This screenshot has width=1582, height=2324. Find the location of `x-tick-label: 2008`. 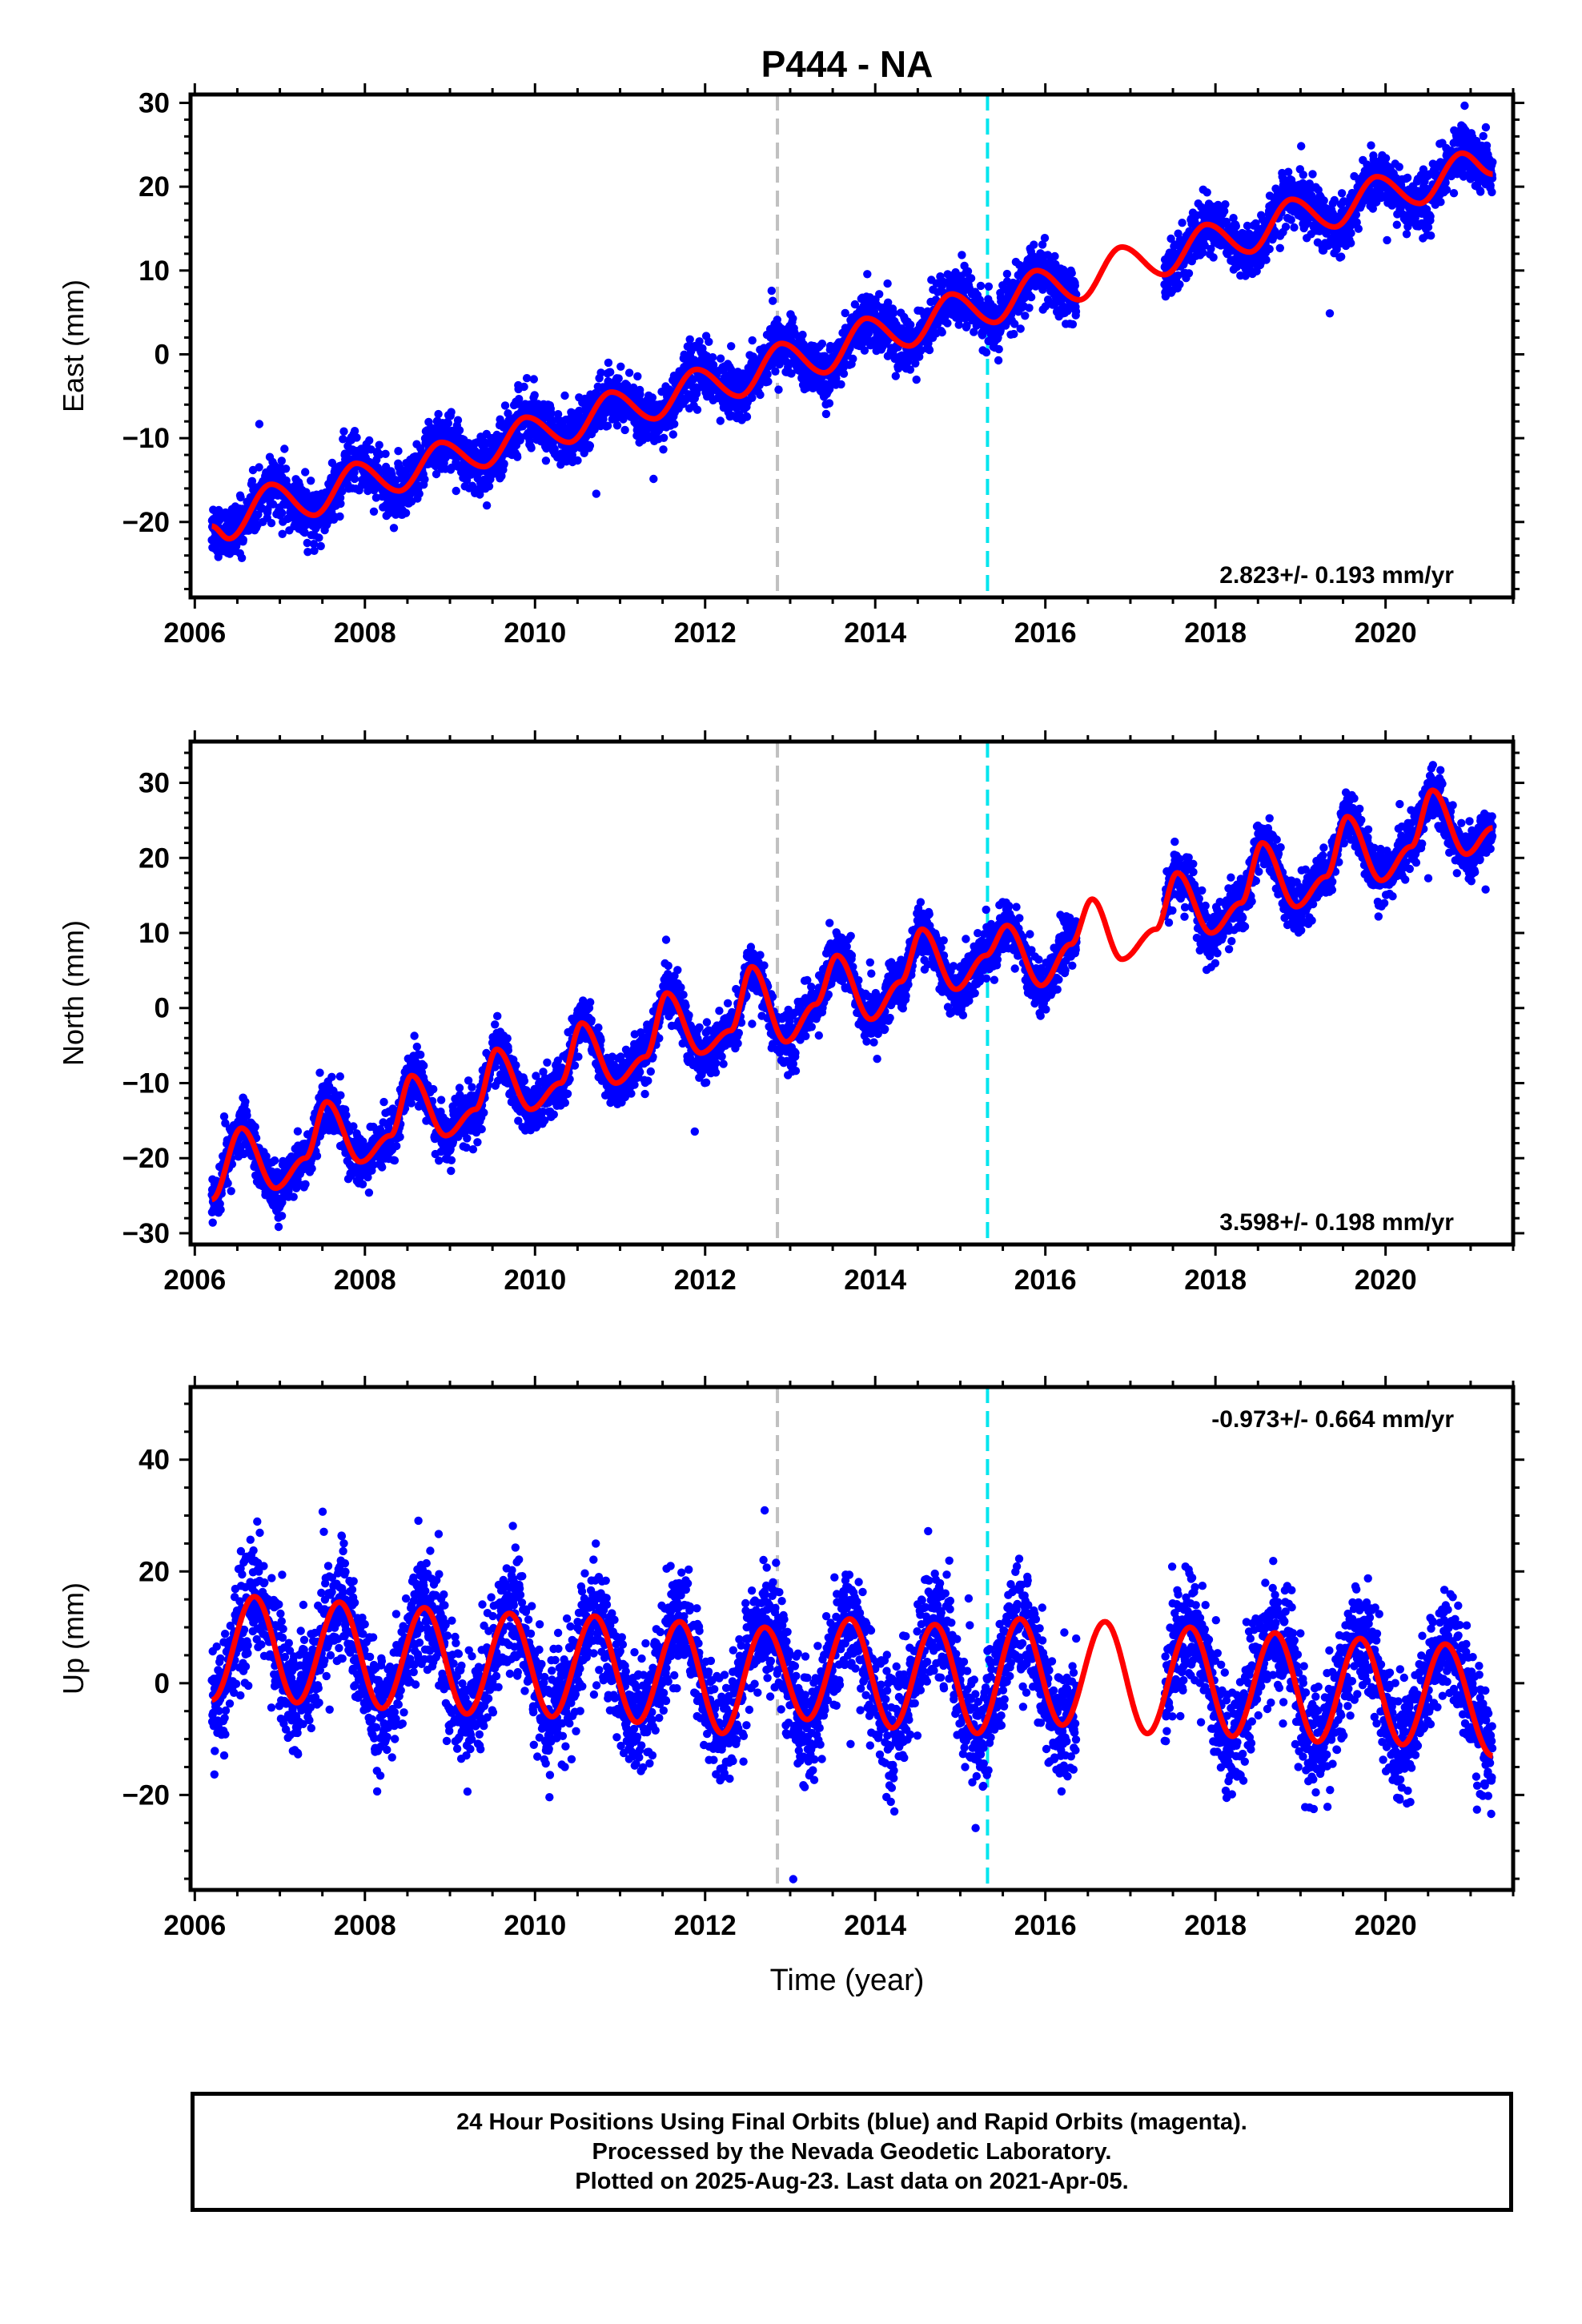

x-tick-label: 2008 is located at coordinates (365, 633).